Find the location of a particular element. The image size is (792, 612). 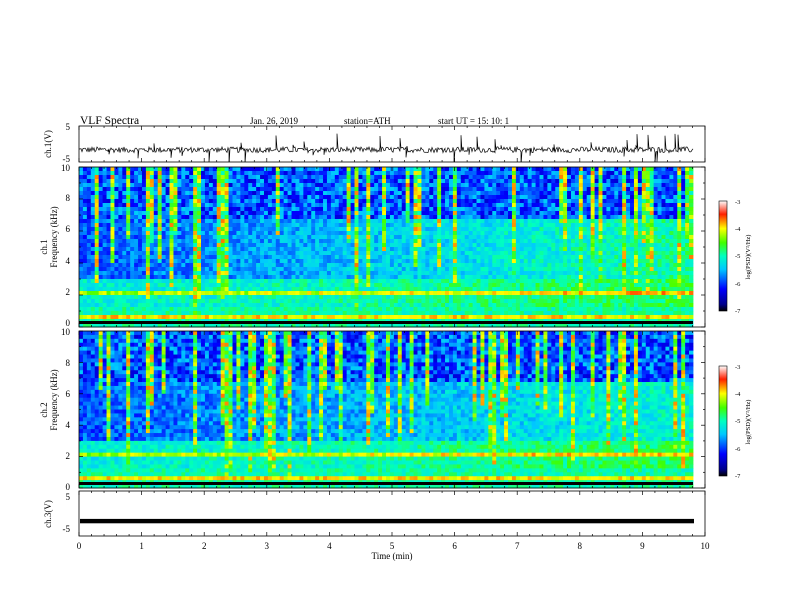

ch1-spec-ytick-8: 8 is located at coordinates (68, 198).